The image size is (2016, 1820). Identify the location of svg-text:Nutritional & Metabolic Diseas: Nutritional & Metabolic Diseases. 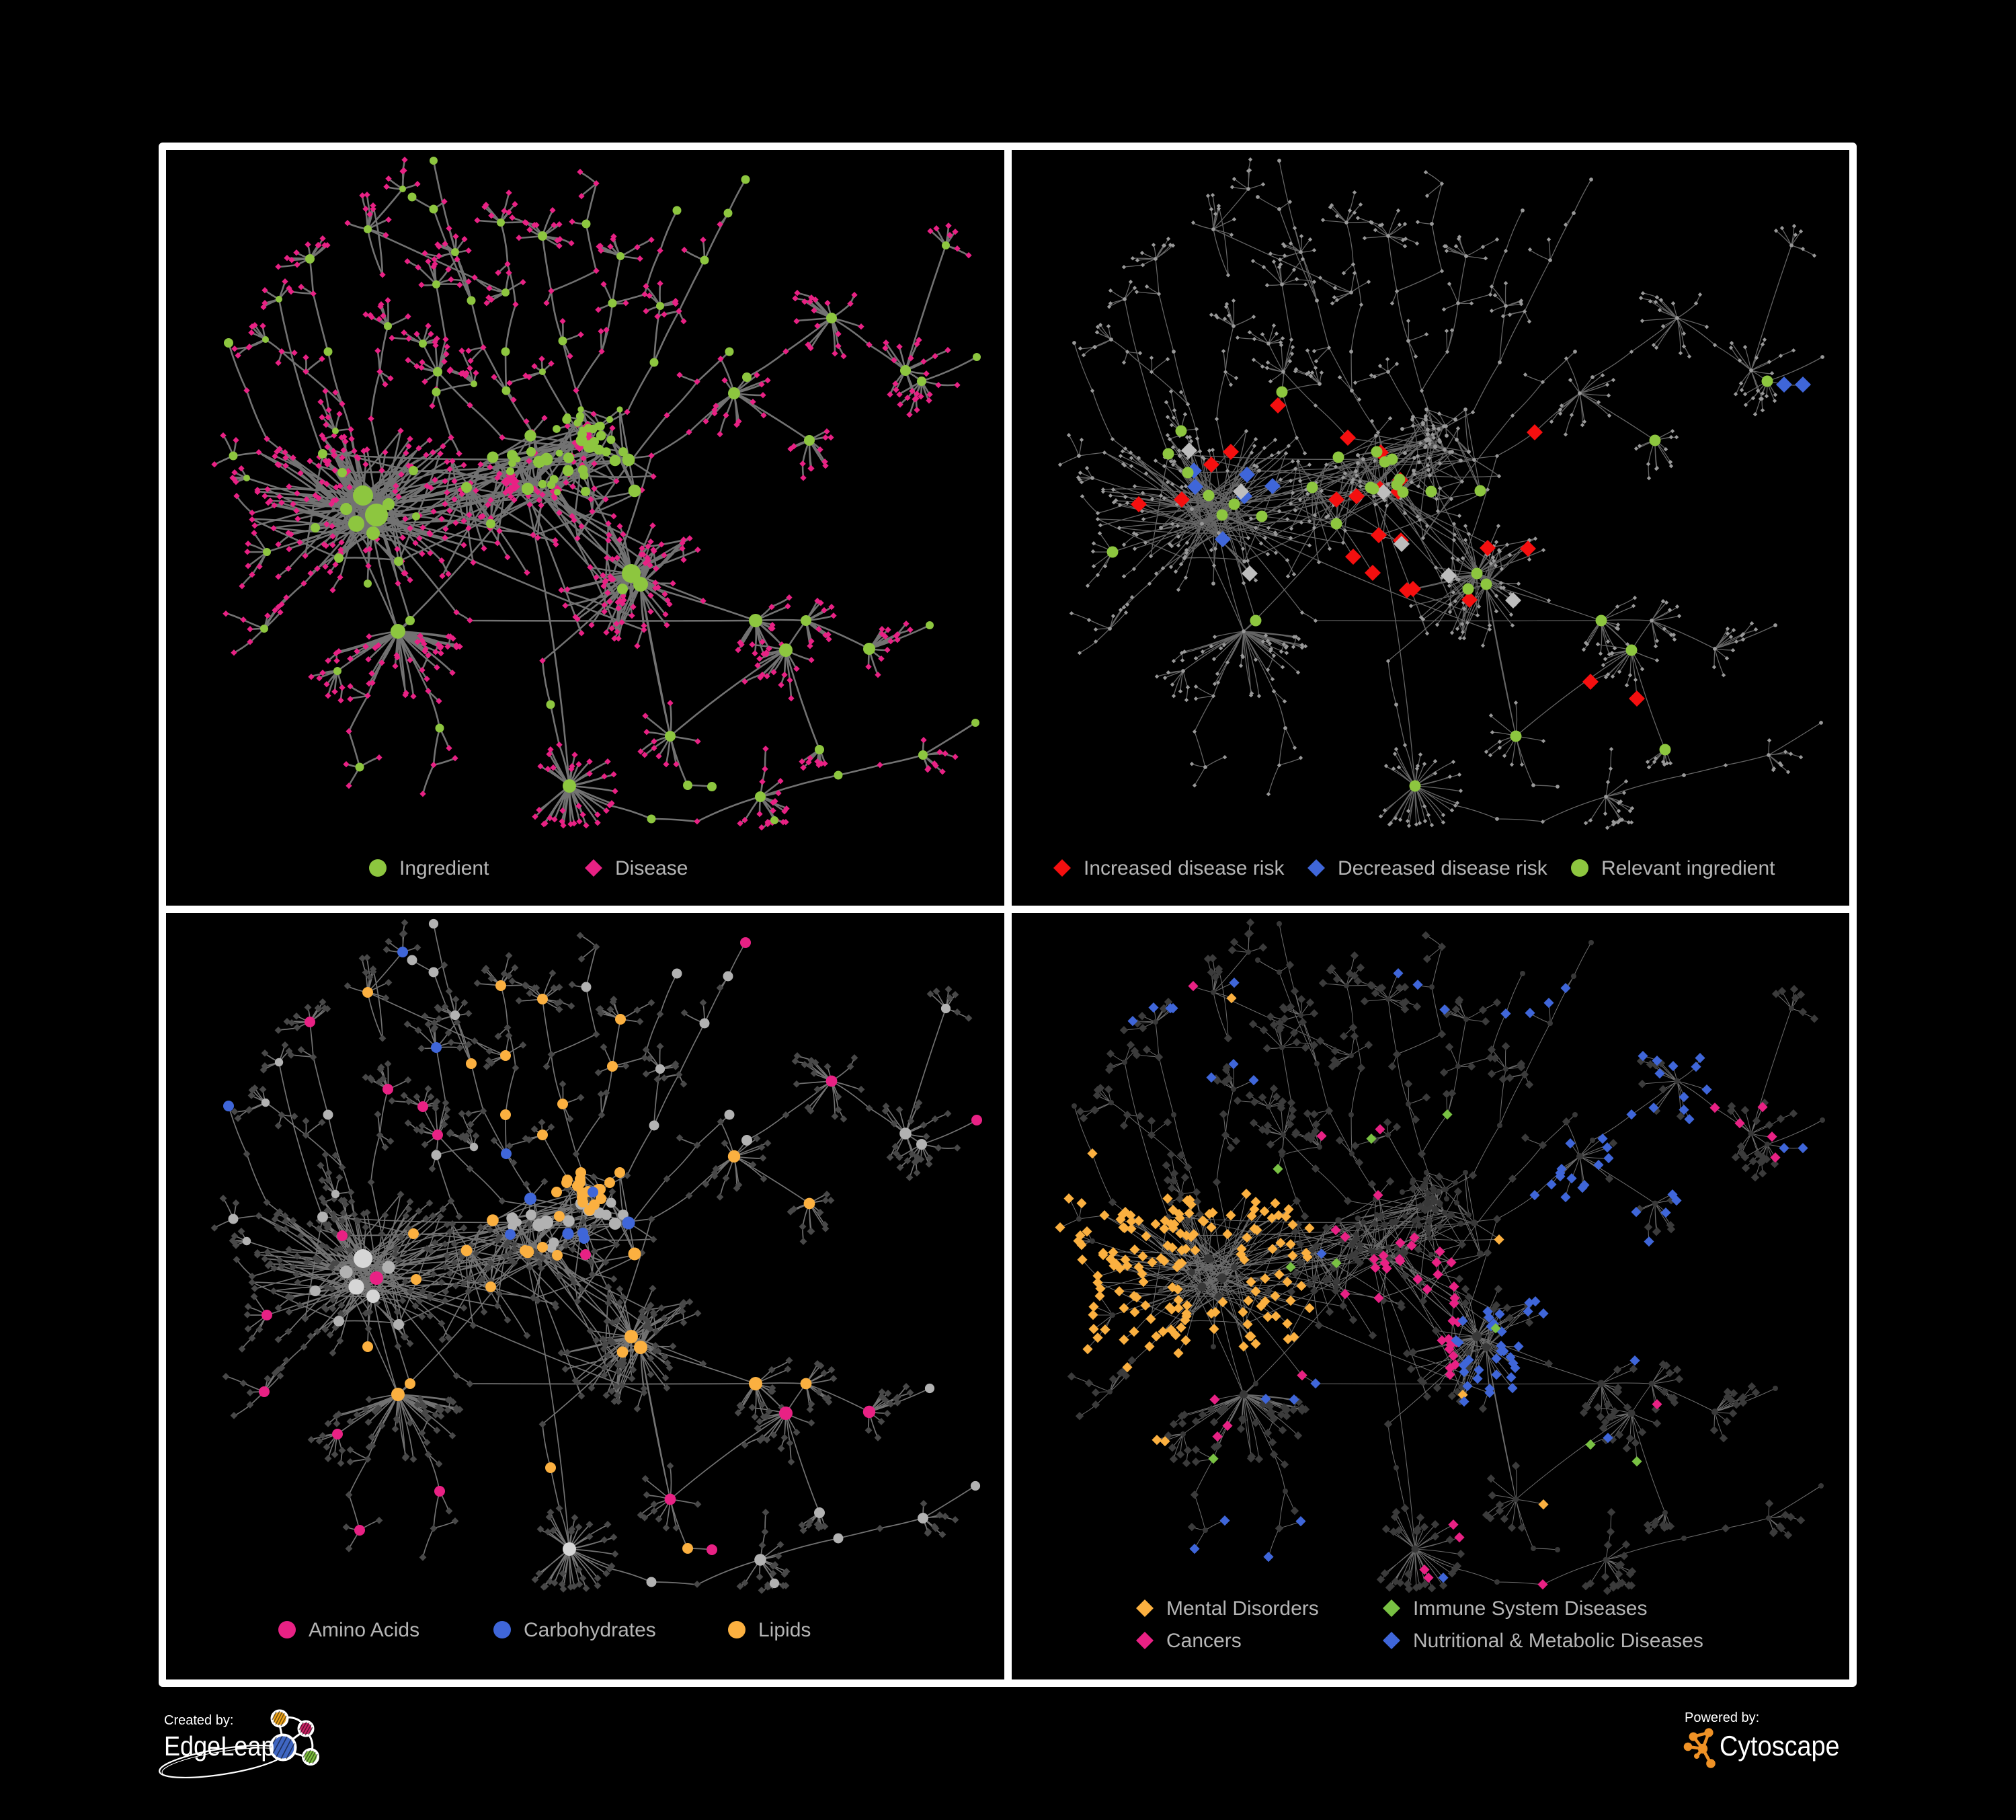
(1558, 1641).